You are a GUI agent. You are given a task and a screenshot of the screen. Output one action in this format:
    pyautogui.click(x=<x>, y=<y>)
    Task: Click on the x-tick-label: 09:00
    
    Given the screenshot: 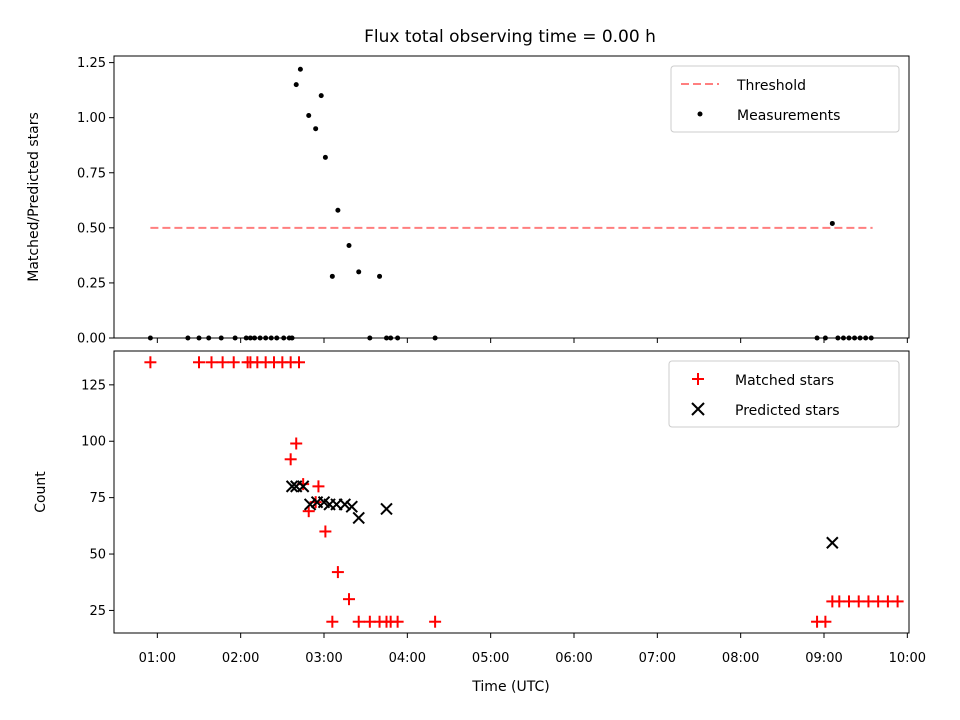 What is the action you would take?
    pyautogui.click(x=823, y=658)
    